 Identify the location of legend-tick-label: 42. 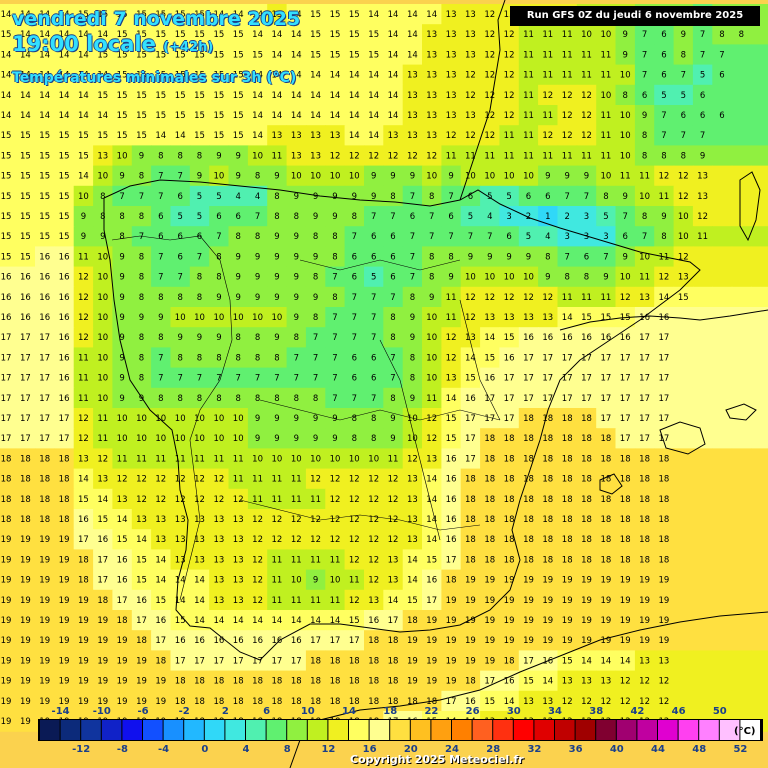
(637, 711).